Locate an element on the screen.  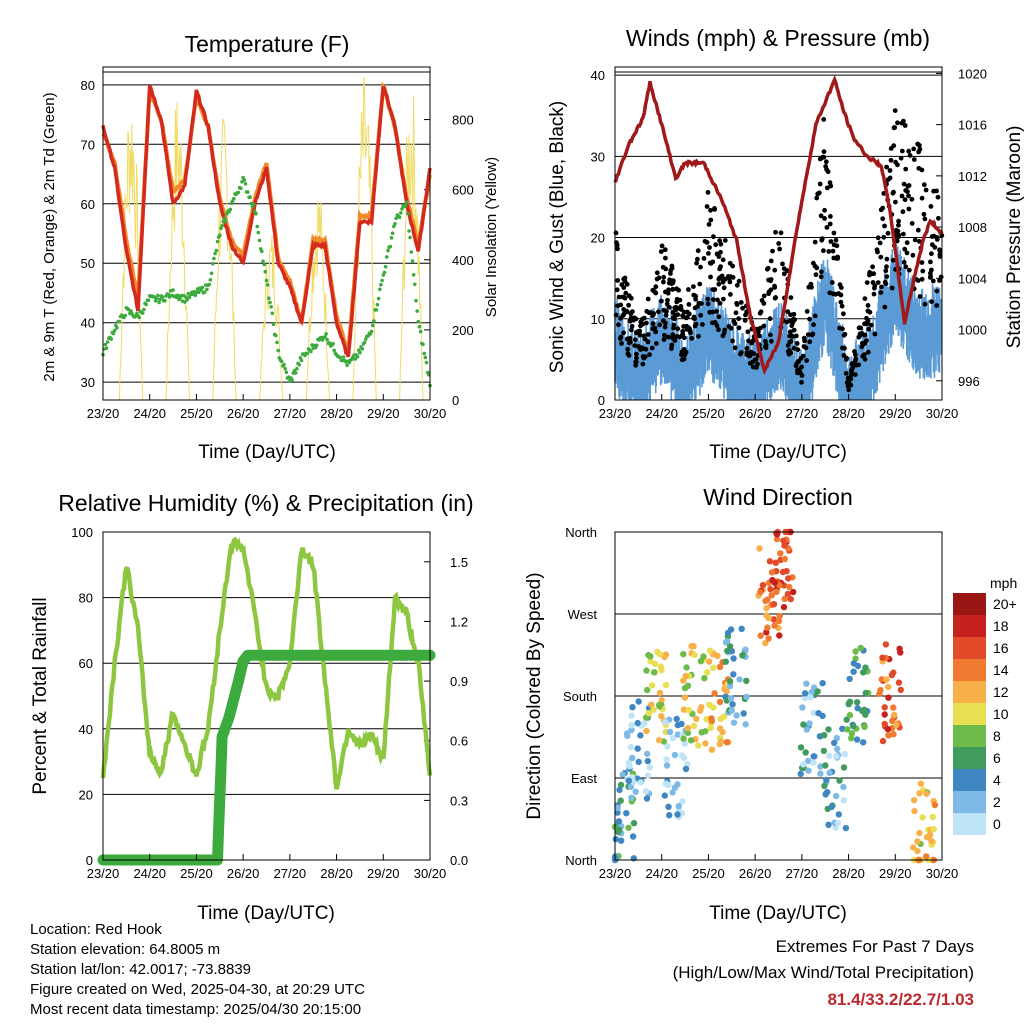
humidity-y-tick-label: 100 is located at coordinates (82, 532).